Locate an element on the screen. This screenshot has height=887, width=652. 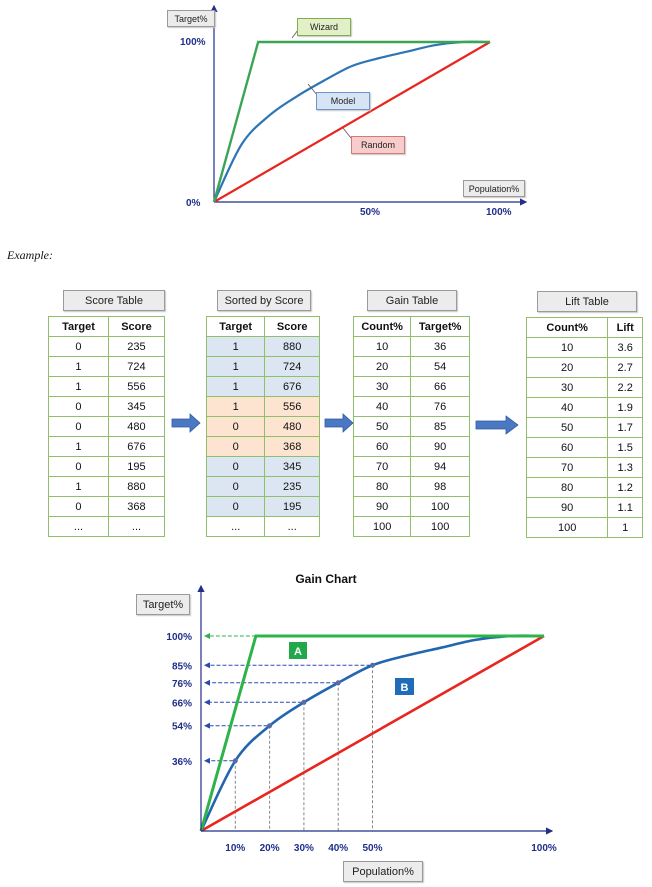
table-row: 40 1.9 is located at coordinates (584, 407).